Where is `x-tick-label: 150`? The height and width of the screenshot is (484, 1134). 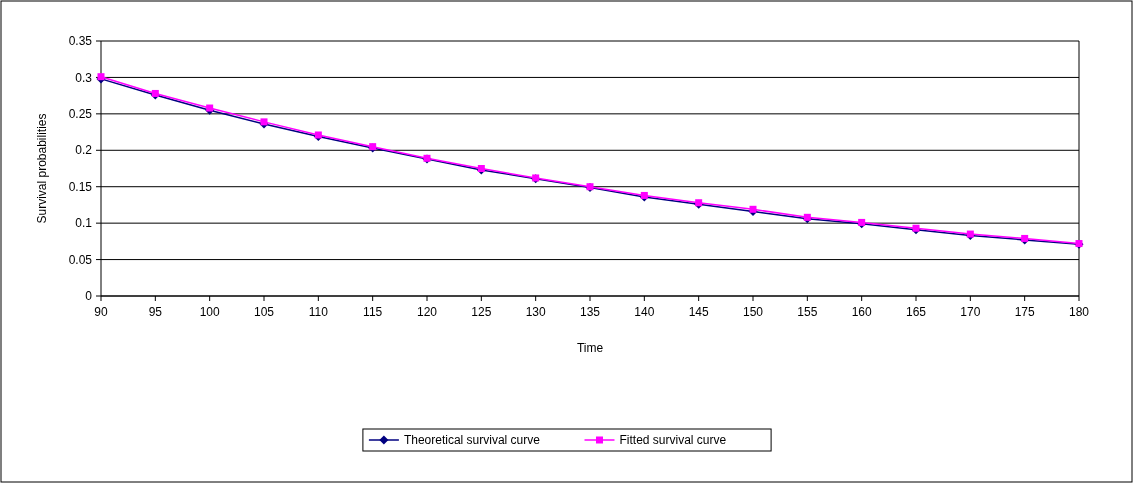 x-tick-label: 150 is located at coordinates (753, 312).